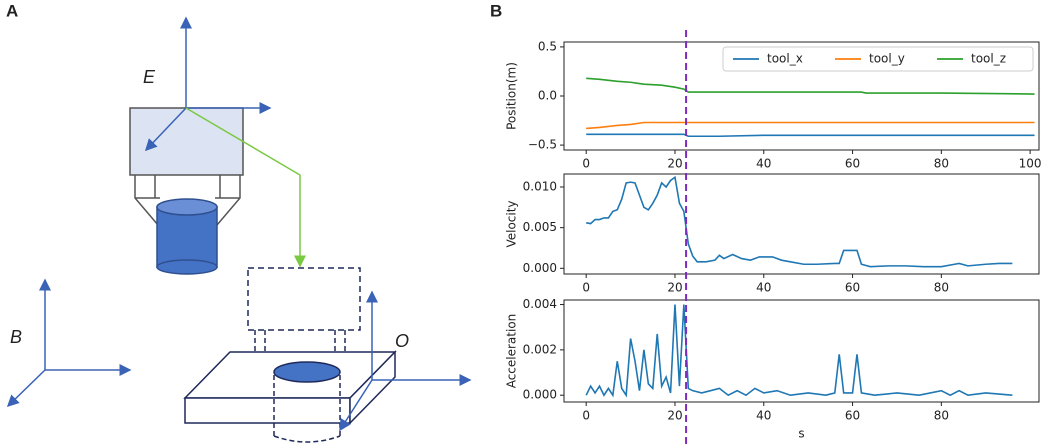 The height and width of the screenshot is (445, 1052). Describe the element at coordinates (801, 434) in the screenshot. I see `x-axis-label: s` at that location.